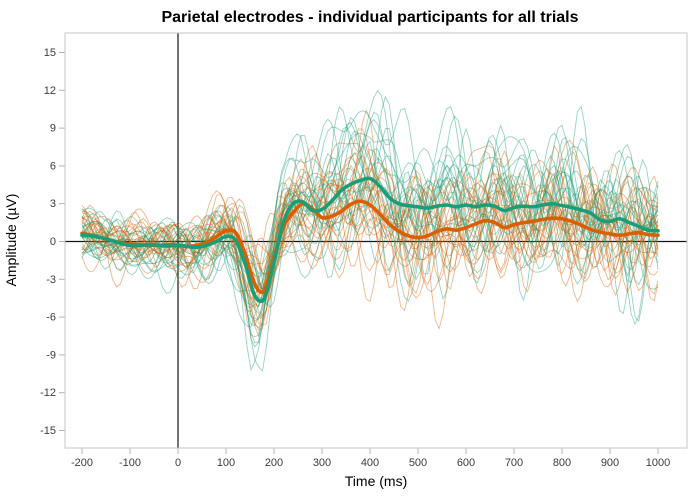 The image size is (696, 497). What do you see at coordinates (11, 240) in the screenshot?
I see `y-axis-title: Amplitude (µV)` at bounding box center [11, 240].